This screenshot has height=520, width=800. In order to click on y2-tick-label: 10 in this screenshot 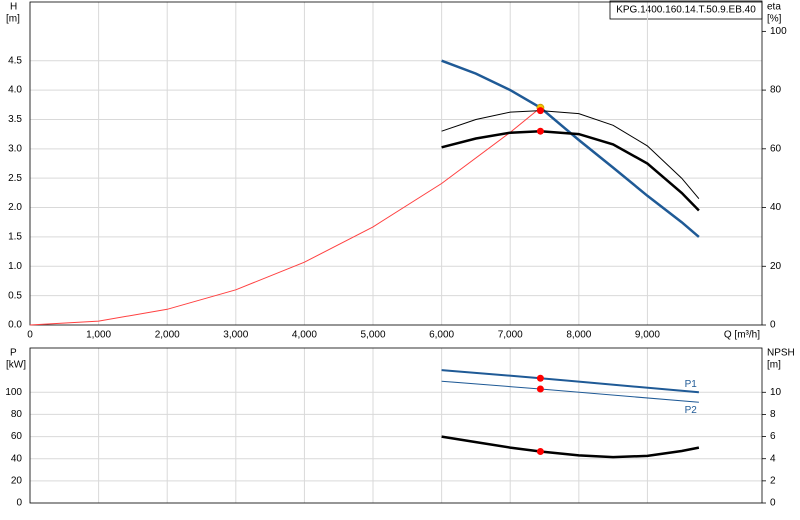, I will do `click(776, 392)`.